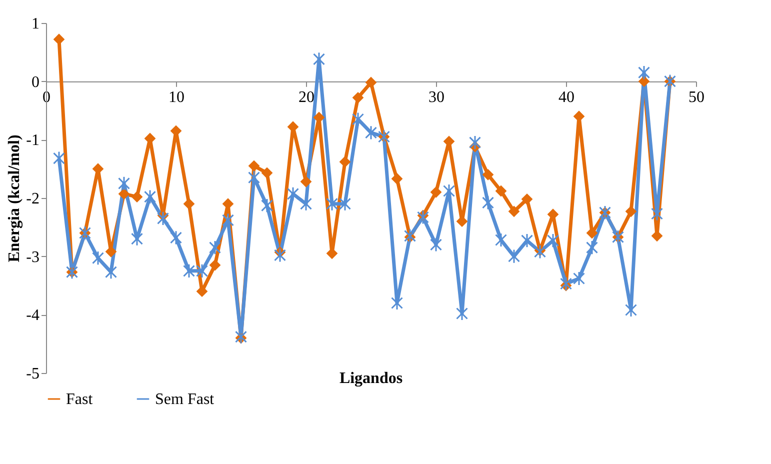 The width and height of the screenshot is (771, 464). Describe the element at coordinates (15, 198) in the screenshot. I see `y-axis-title: Energia (kcal/mol)` at that location.